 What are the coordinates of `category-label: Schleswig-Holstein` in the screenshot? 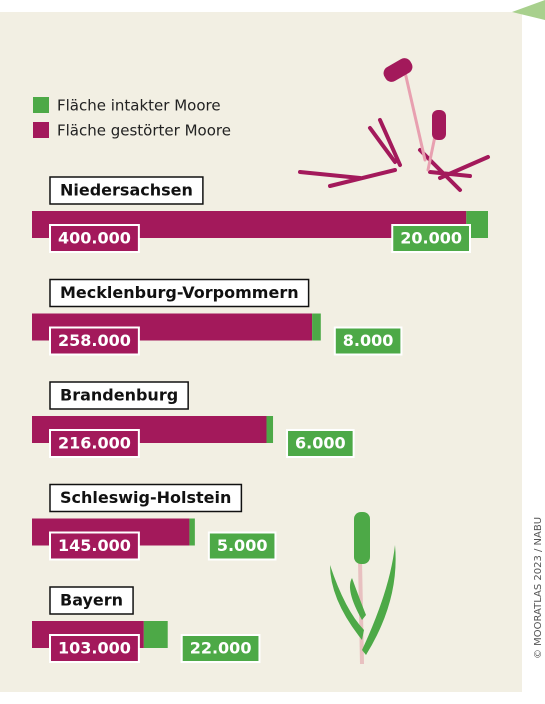 It's located at (145, 497).